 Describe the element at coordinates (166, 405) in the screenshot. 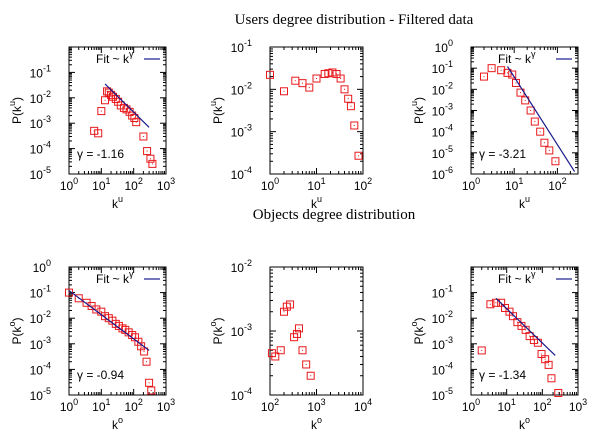

I see `x-tick-label: 10³` at that location.